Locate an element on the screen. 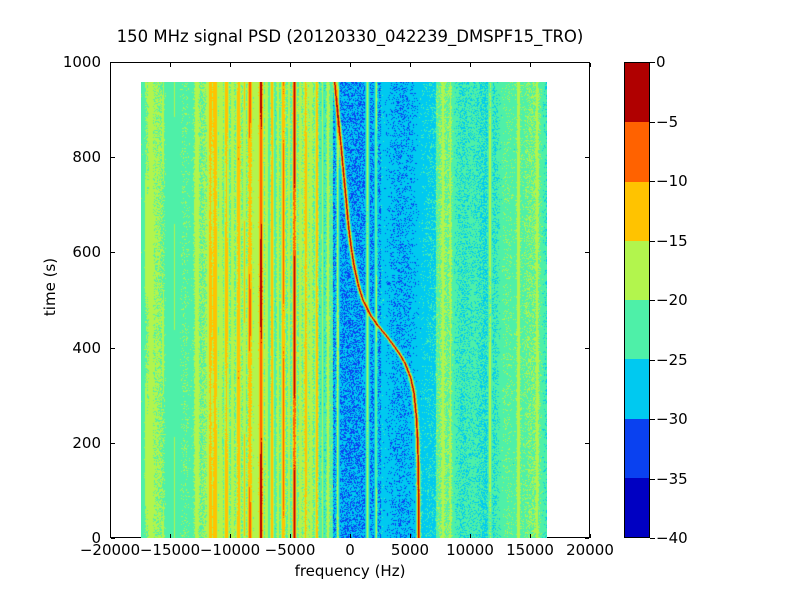 Image resolution: width=800 pixels, height=600 pixels. colorbar-tick-label: −10 is located at coordinates (672, 181).